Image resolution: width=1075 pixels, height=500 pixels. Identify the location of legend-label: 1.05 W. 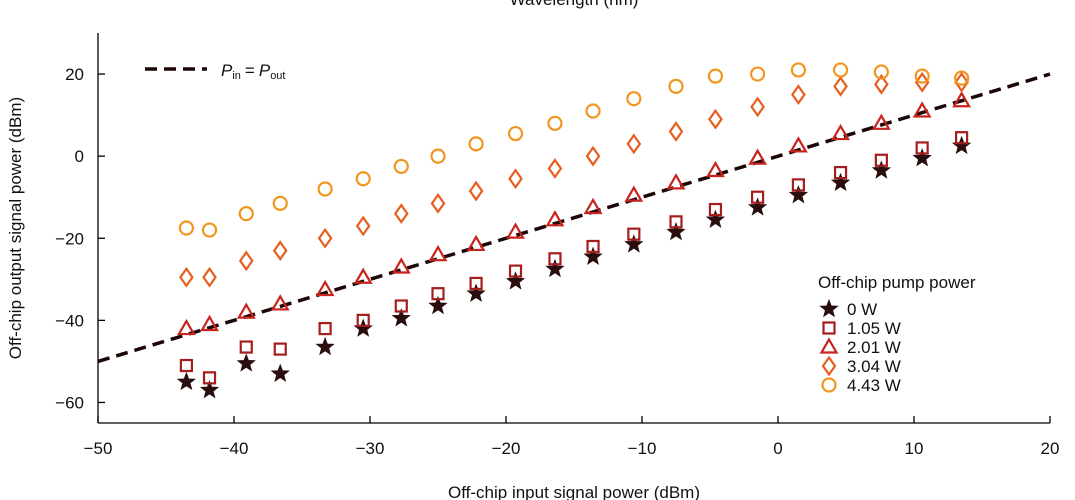
(874, 328).